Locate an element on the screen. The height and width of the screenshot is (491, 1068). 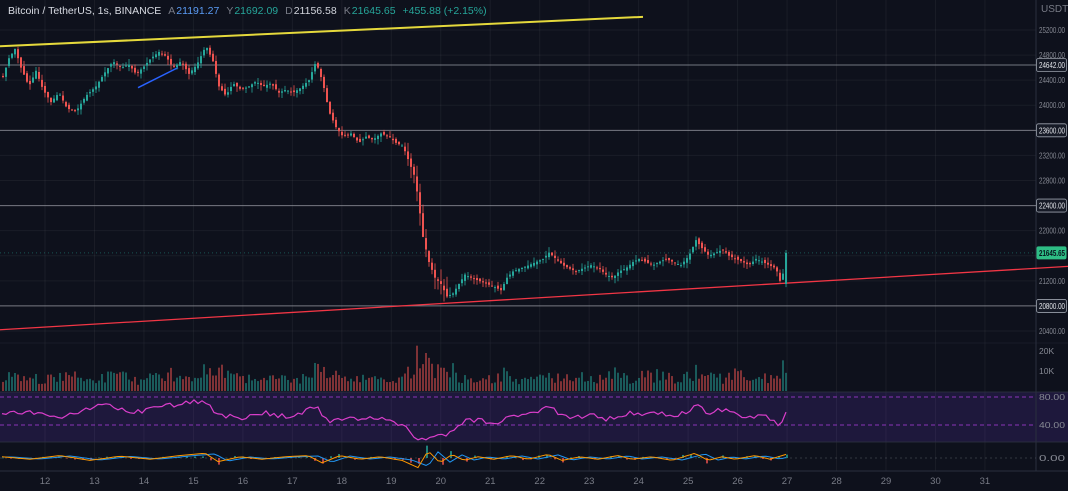
price-axis-label: 24000.00 is located at coordinates (1052, 105).